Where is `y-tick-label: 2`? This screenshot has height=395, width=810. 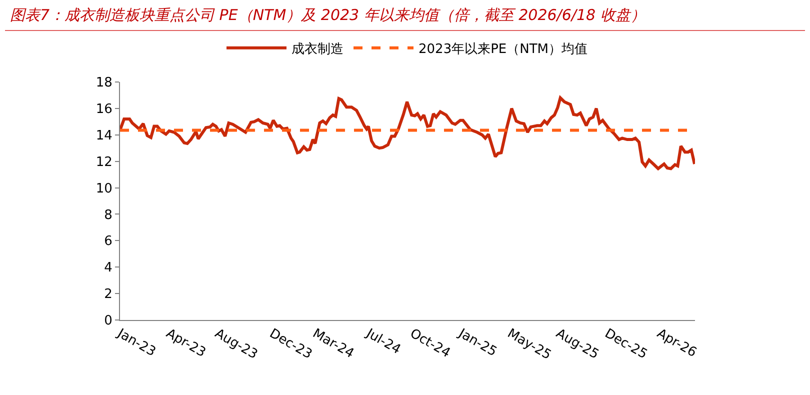 y-tick-label: 2 is located at coordinates (108, 294).